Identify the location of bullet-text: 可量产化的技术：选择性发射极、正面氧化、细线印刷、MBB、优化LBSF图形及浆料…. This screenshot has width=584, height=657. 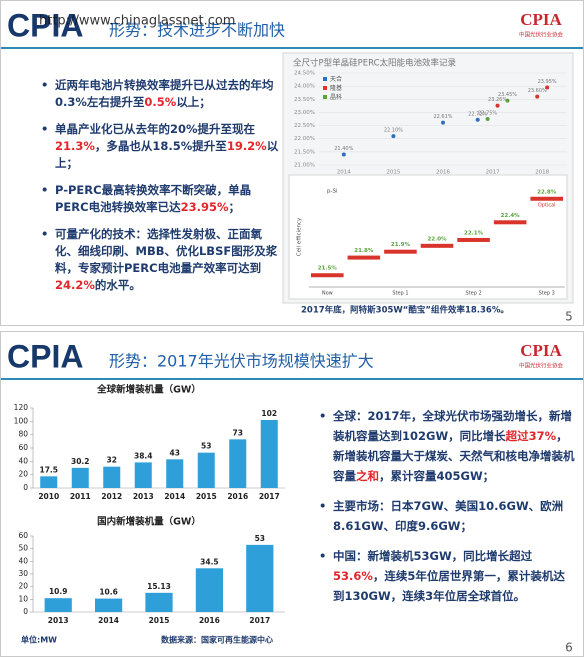
(166, 251).